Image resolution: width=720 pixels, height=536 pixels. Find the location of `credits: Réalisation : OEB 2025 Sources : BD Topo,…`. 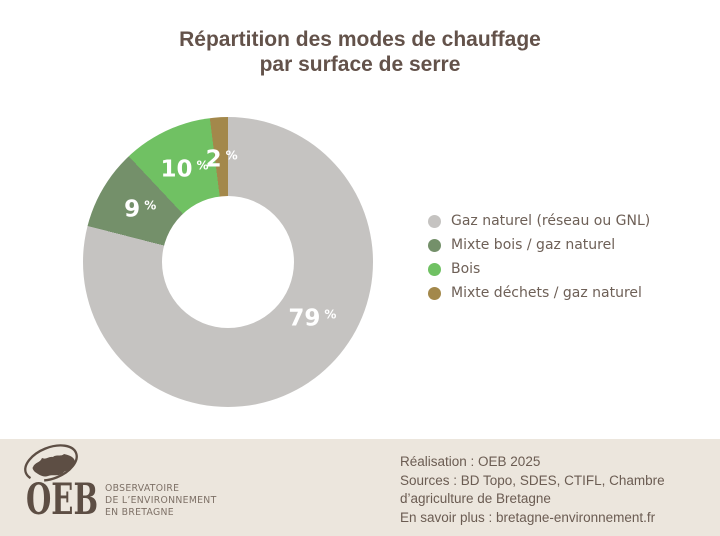

credits: Réalisation : OEB 2025 Sources : BD Topo,… is located at coordinates (559, 490).